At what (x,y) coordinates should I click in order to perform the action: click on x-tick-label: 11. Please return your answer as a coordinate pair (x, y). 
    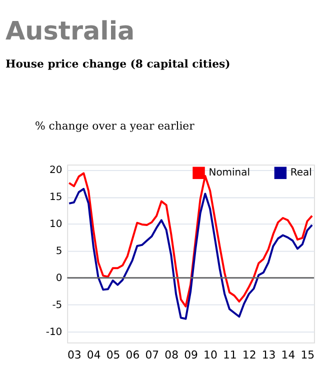
    Looking at the image, I should click on (229, 355).